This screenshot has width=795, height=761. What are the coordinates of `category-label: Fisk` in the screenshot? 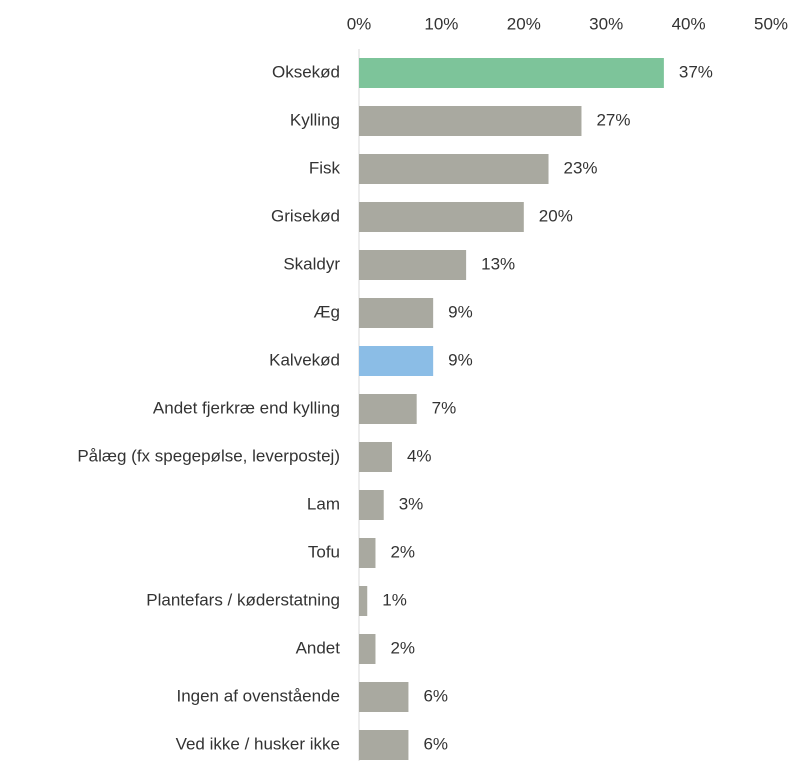 It's located at (325, 167).